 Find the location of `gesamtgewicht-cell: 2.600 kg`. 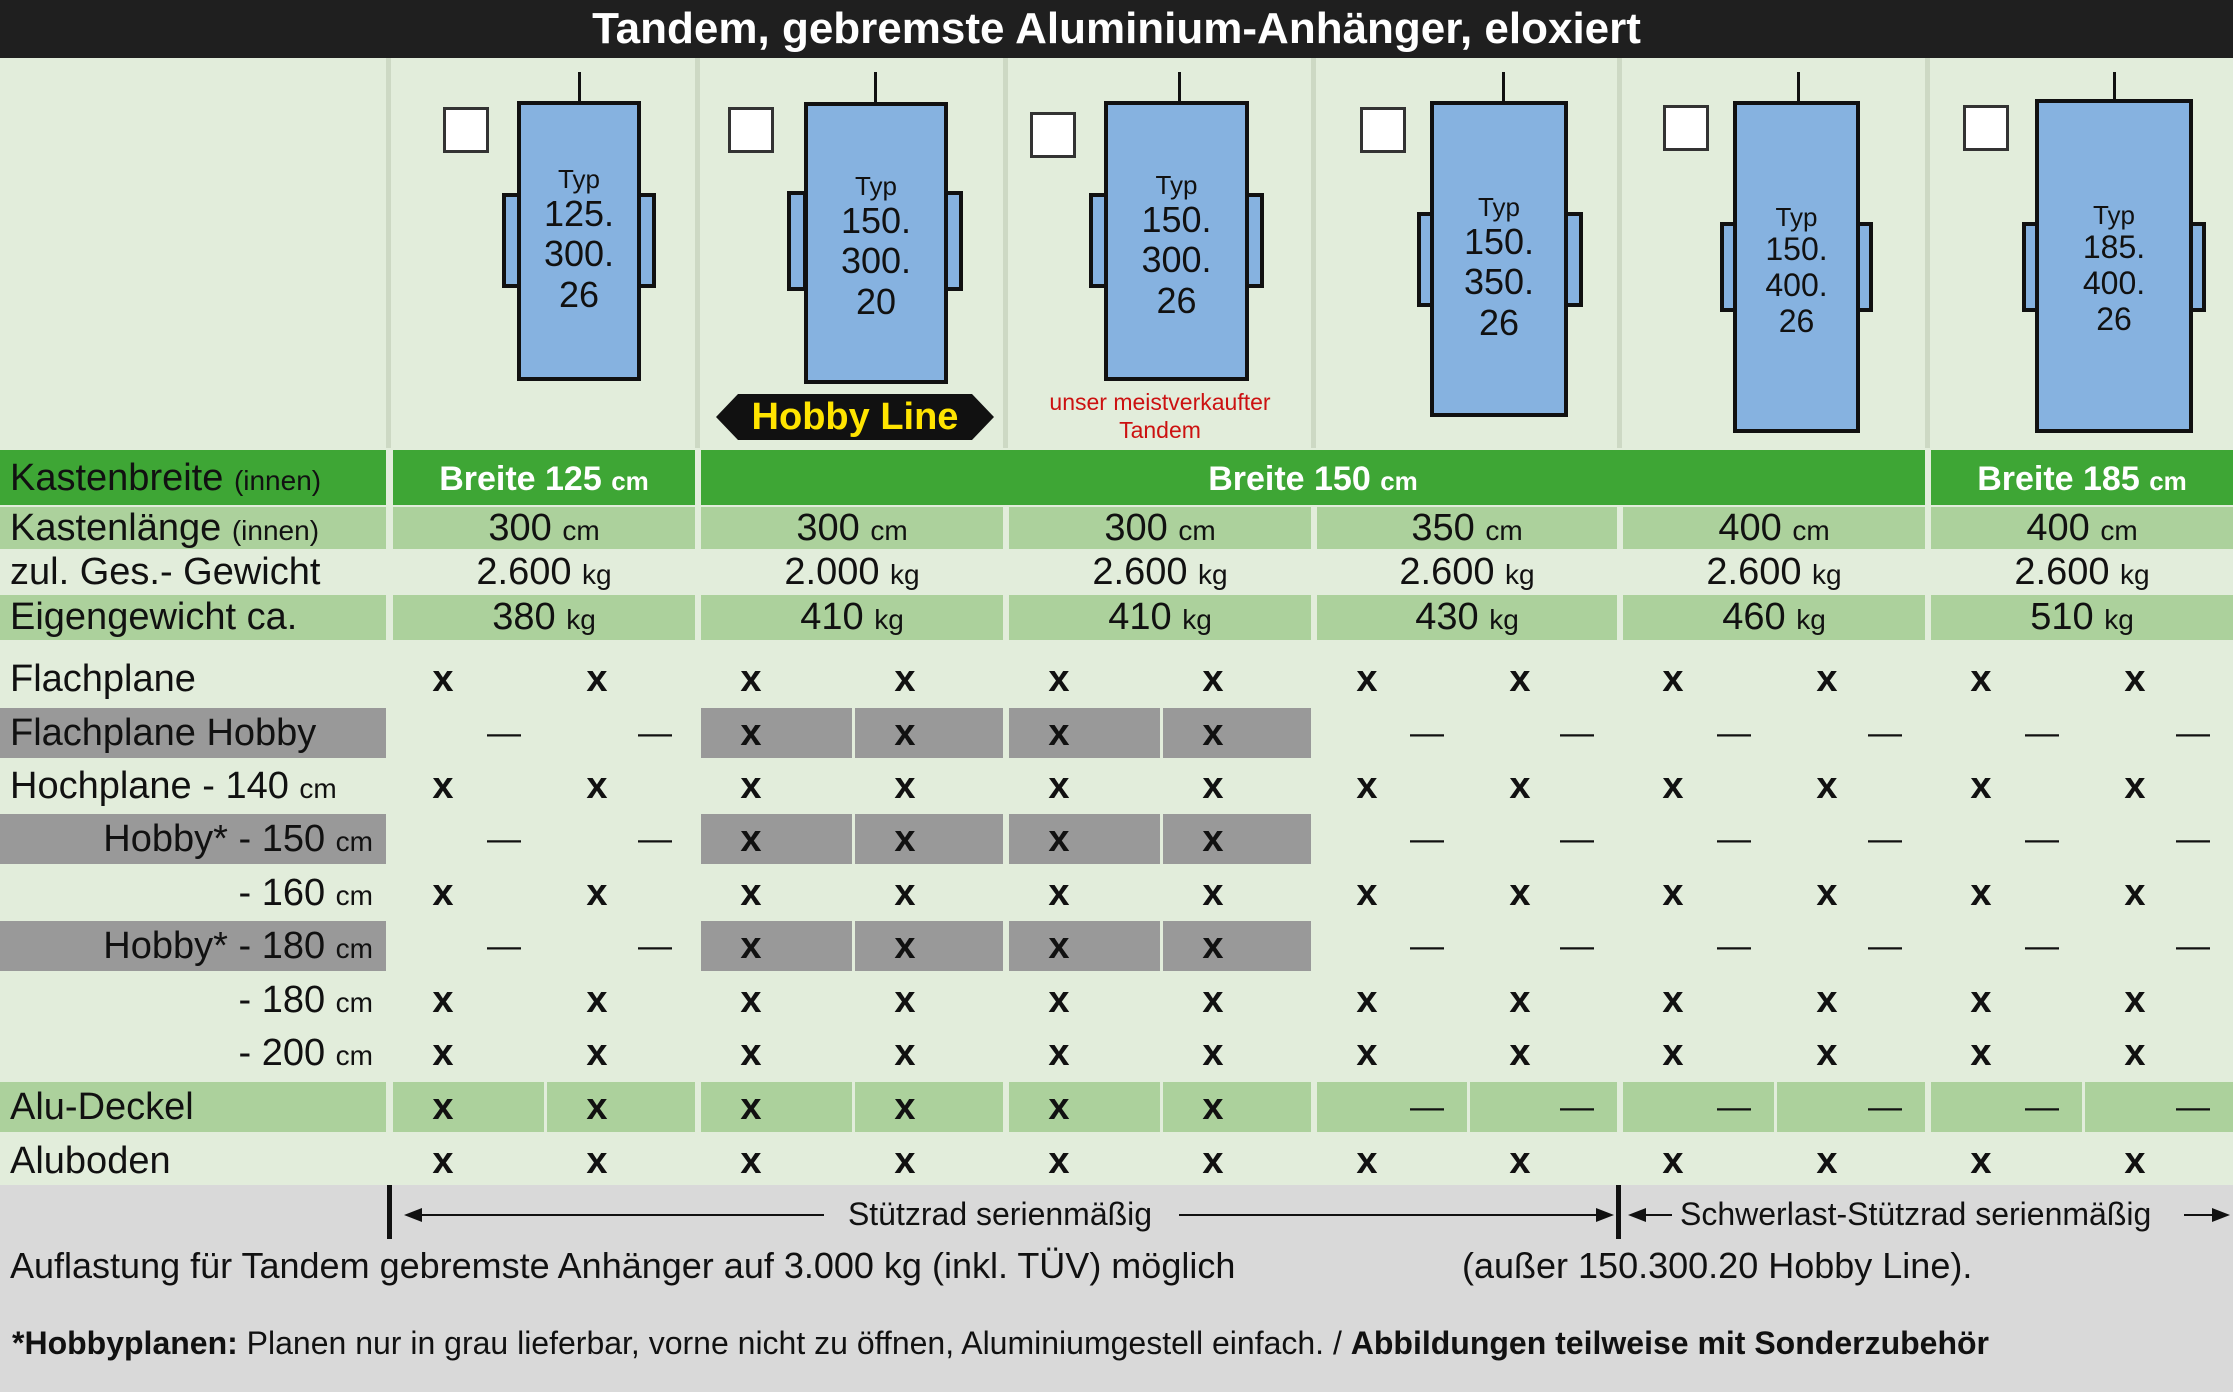

gesamtgewicht-cell: 2.600 kg is located at coordinates (1467, 573).